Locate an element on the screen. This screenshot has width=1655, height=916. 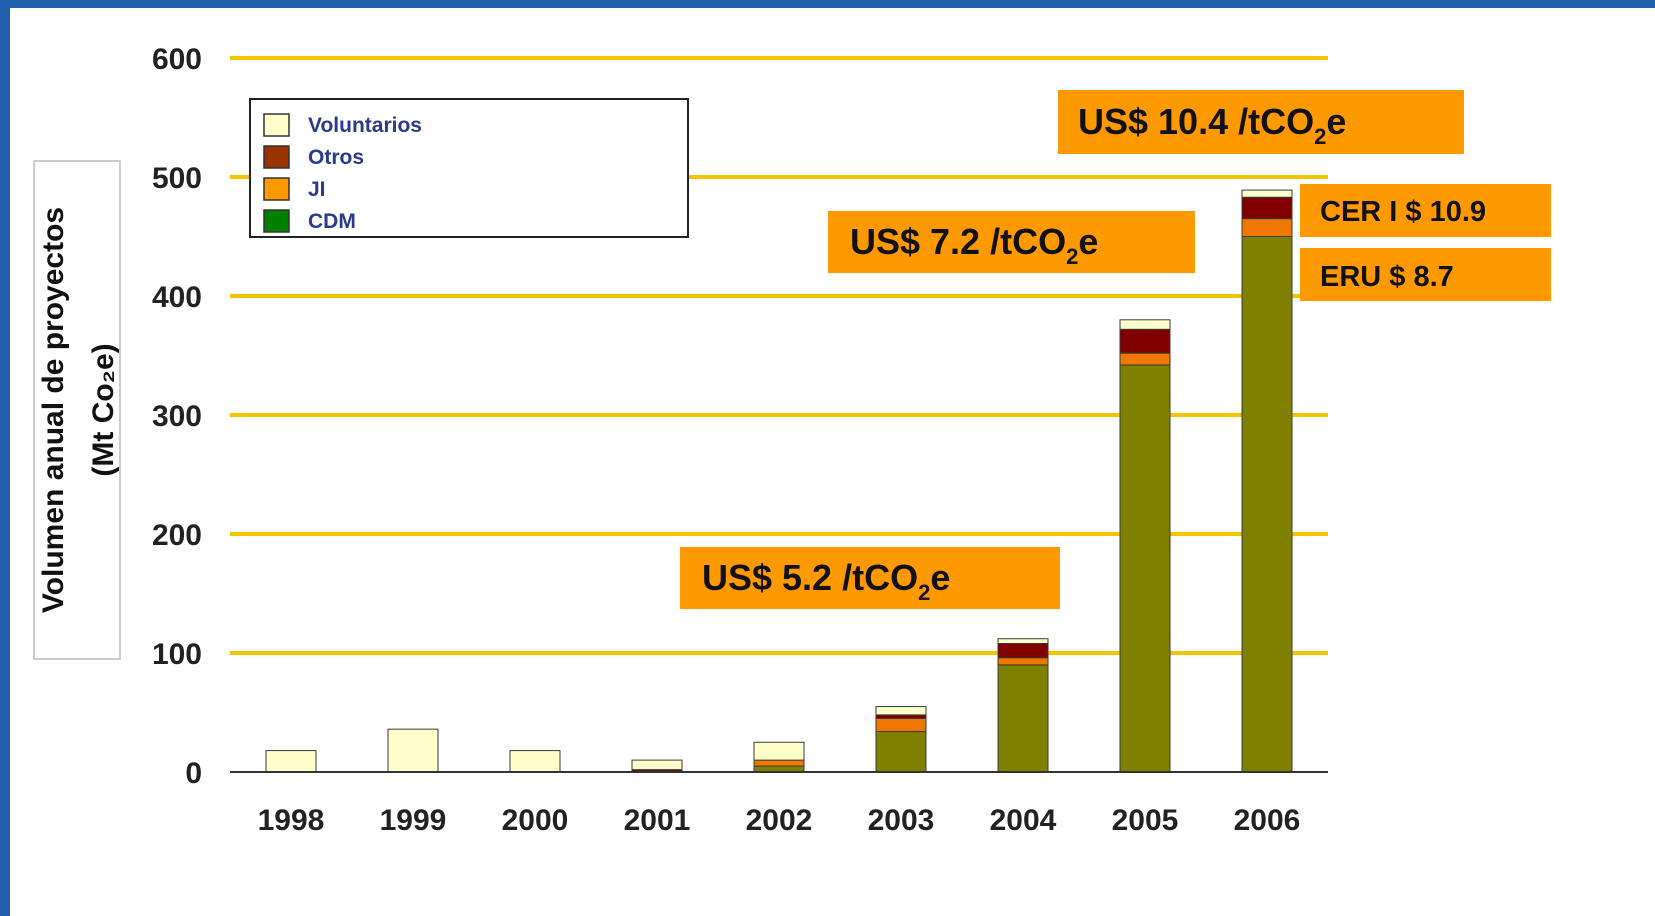
y-tick-label: 400 is located at coordinates (177, 297).